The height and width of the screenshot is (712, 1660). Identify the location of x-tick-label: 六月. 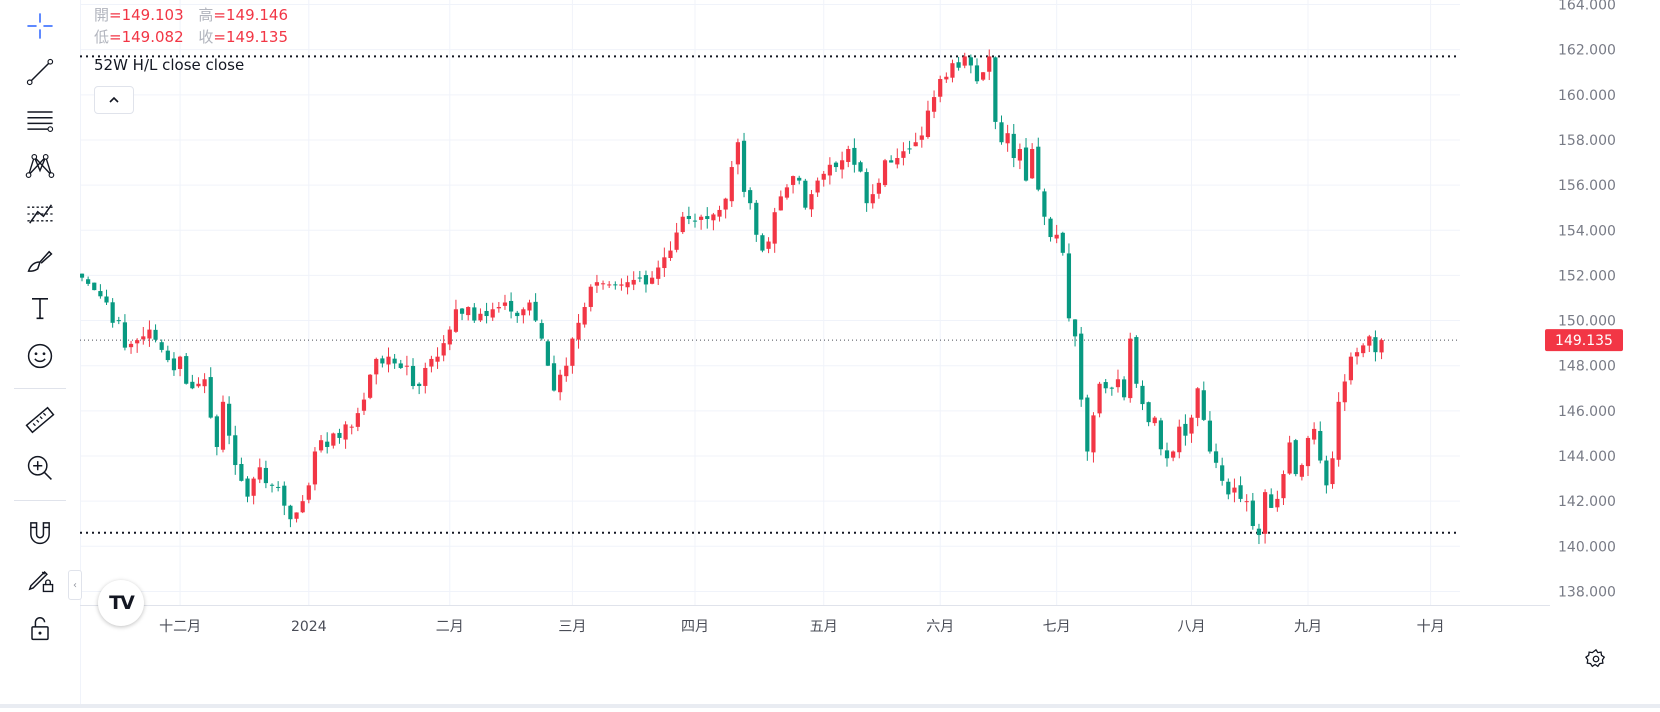
(940, 627).